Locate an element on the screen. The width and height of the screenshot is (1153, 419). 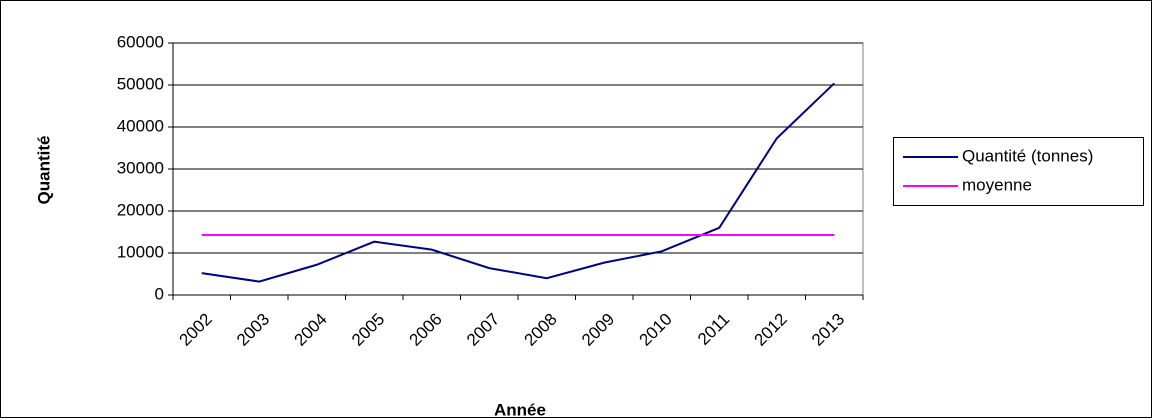
y-tick-label: 20000 is located at coordinates (140, 209).